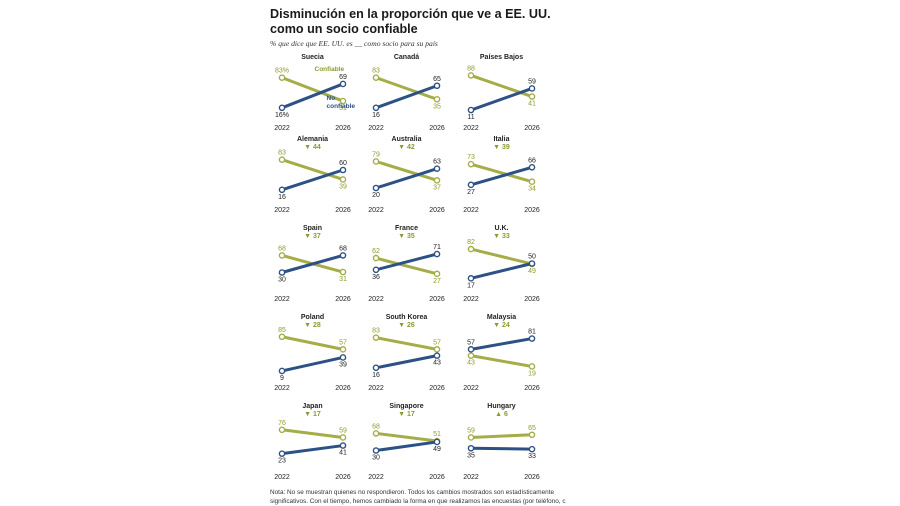 Image resolution: width=900 pixels, height=506 pixels. What do you see at coordinates (282, 330) in the screenshot?
I see `reliable-value-label: 85` at bounding box center [282, 330].